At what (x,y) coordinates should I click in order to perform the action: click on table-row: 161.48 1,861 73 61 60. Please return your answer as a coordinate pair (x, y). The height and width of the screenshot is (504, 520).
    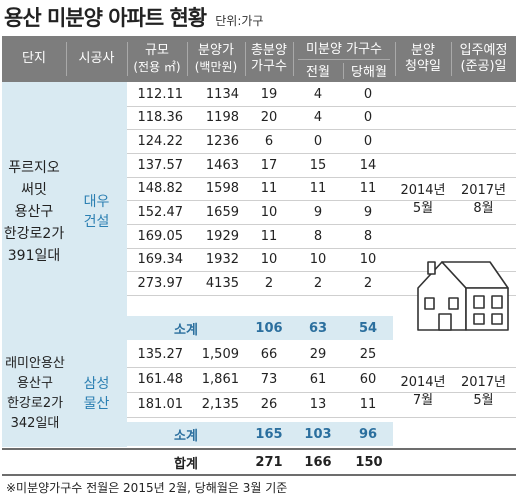
    Looking at the image, I should click on (321, 380).